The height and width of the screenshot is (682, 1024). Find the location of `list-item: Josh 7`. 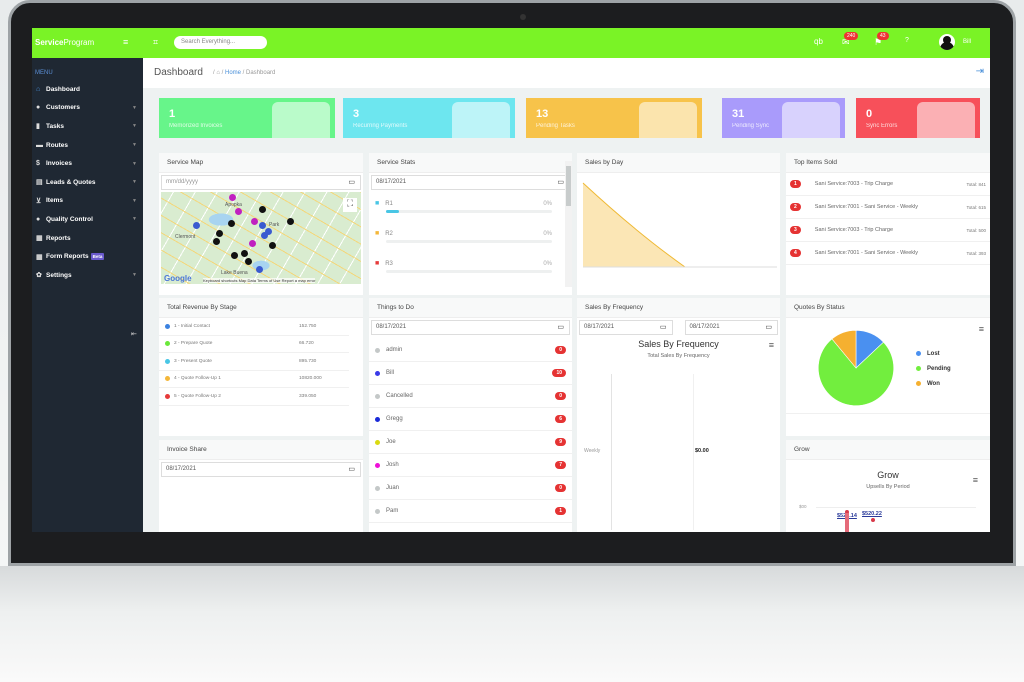

list-item: Josh 7 is located at coordinates (470, 465).